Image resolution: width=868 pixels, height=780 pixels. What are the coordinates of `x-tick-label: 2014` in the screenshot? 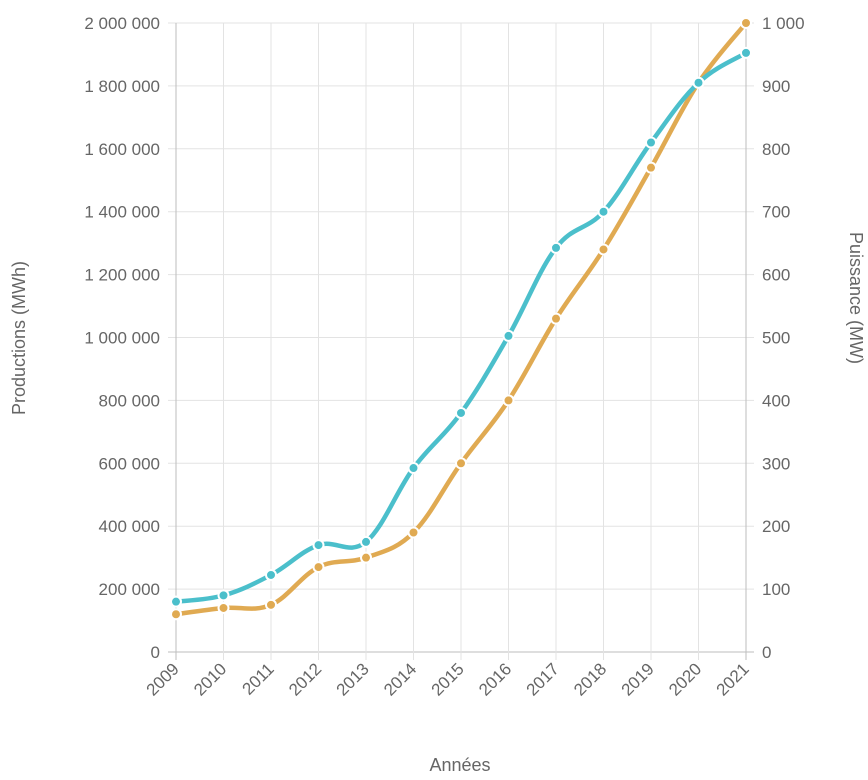 It's located at (400, 679).